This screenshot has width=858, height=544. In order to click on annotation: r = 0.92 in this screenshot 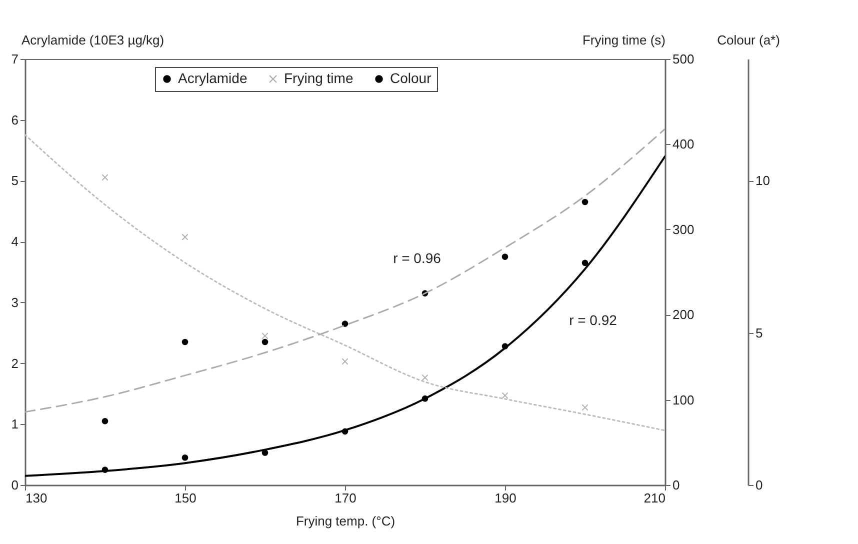, I will do `click(593, 320)`.